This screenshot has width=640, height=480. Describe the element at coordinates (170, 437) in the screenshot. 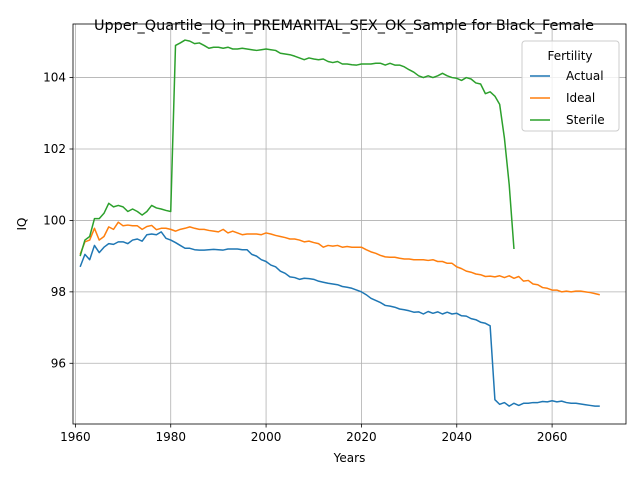

I see `x-tick-label: 1980` at that location.